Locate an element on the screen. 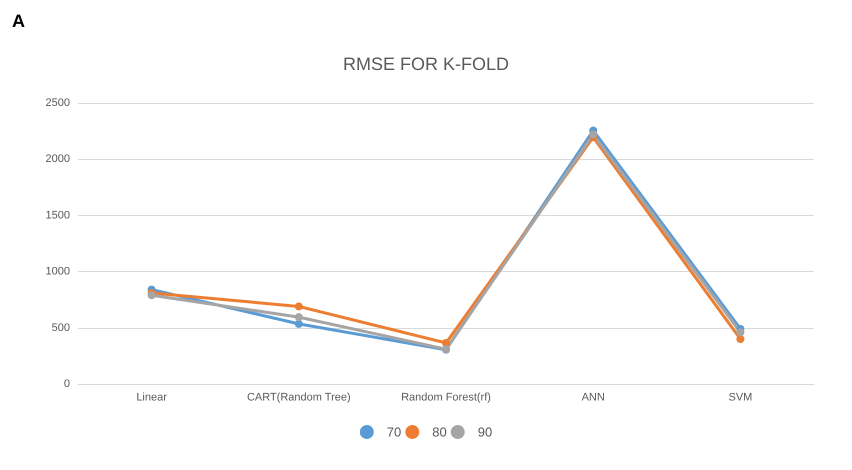 Image resolution: width=852 pixels, height=470 pixels. text: A is located at coordinates (18, 21).